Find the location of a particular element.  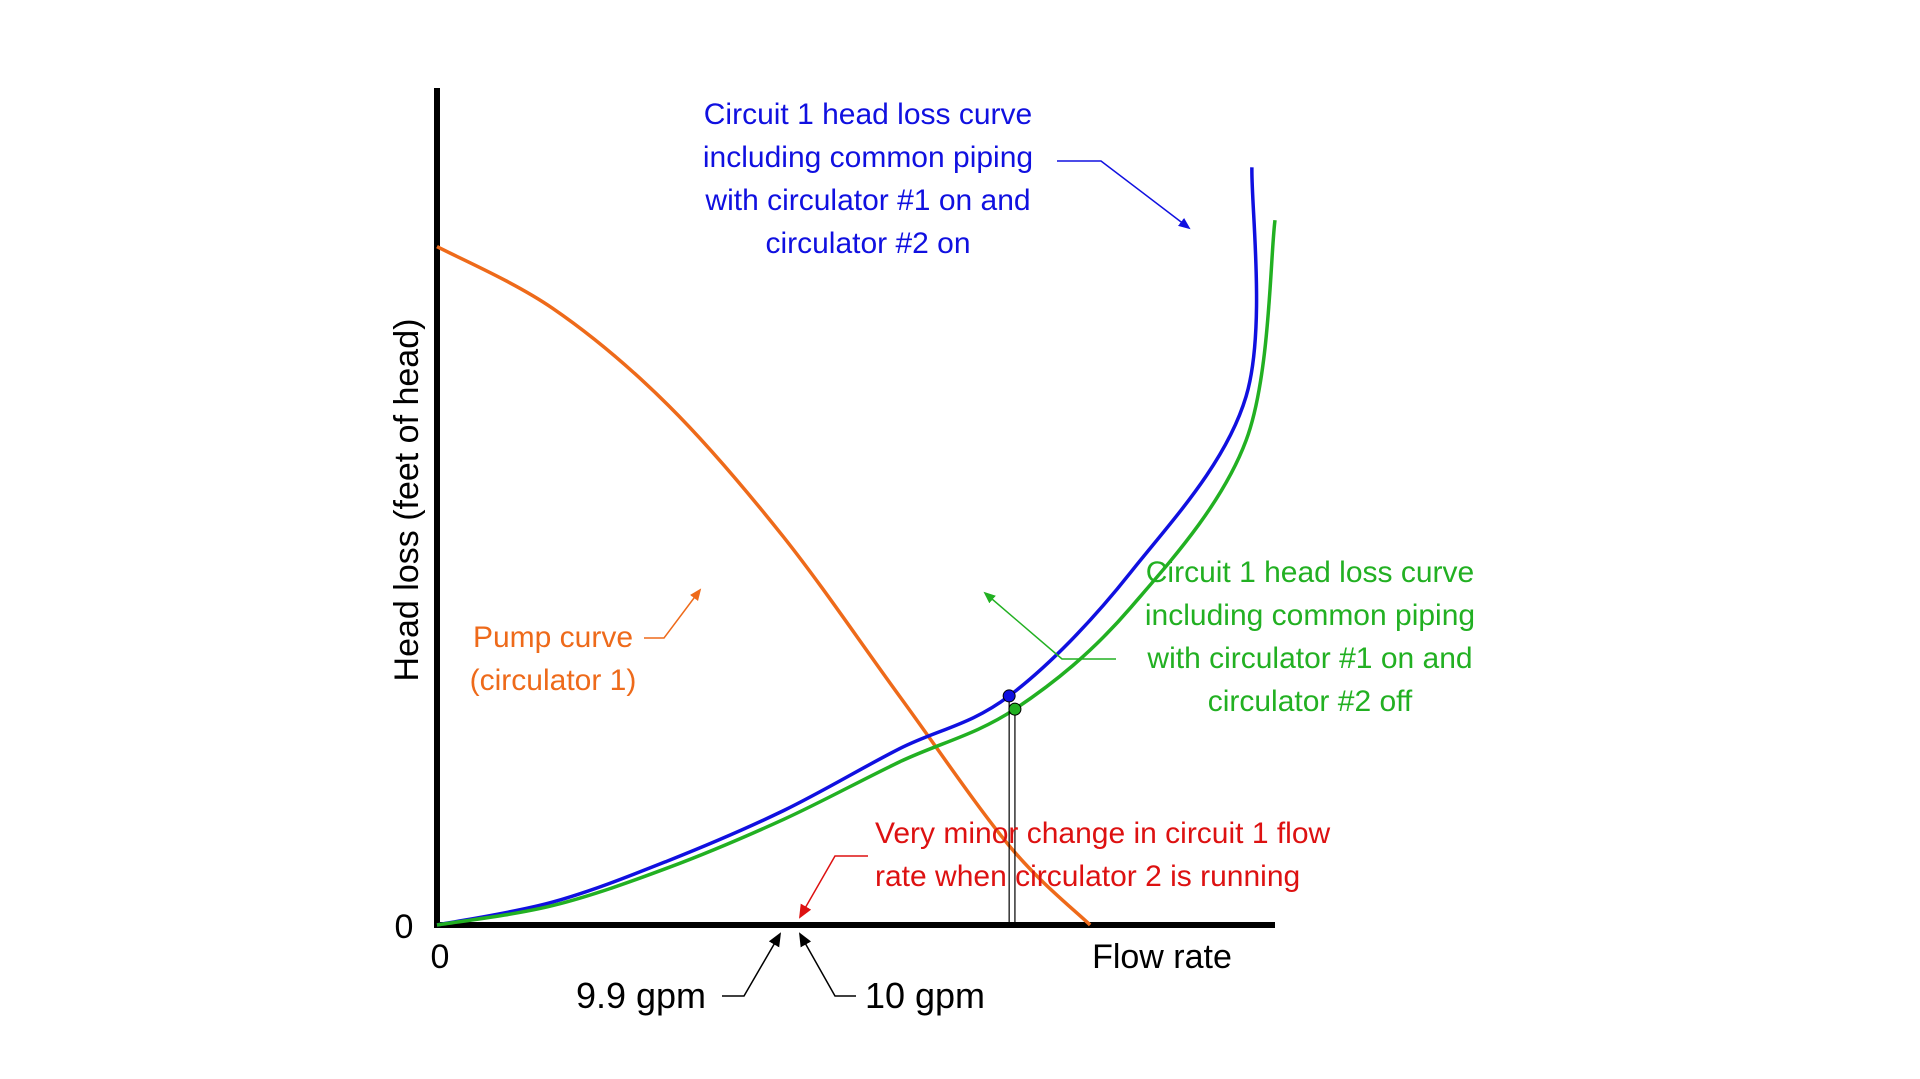

label-9-9-gpm: 9.9 gpm is located at coordinates (641, 995).